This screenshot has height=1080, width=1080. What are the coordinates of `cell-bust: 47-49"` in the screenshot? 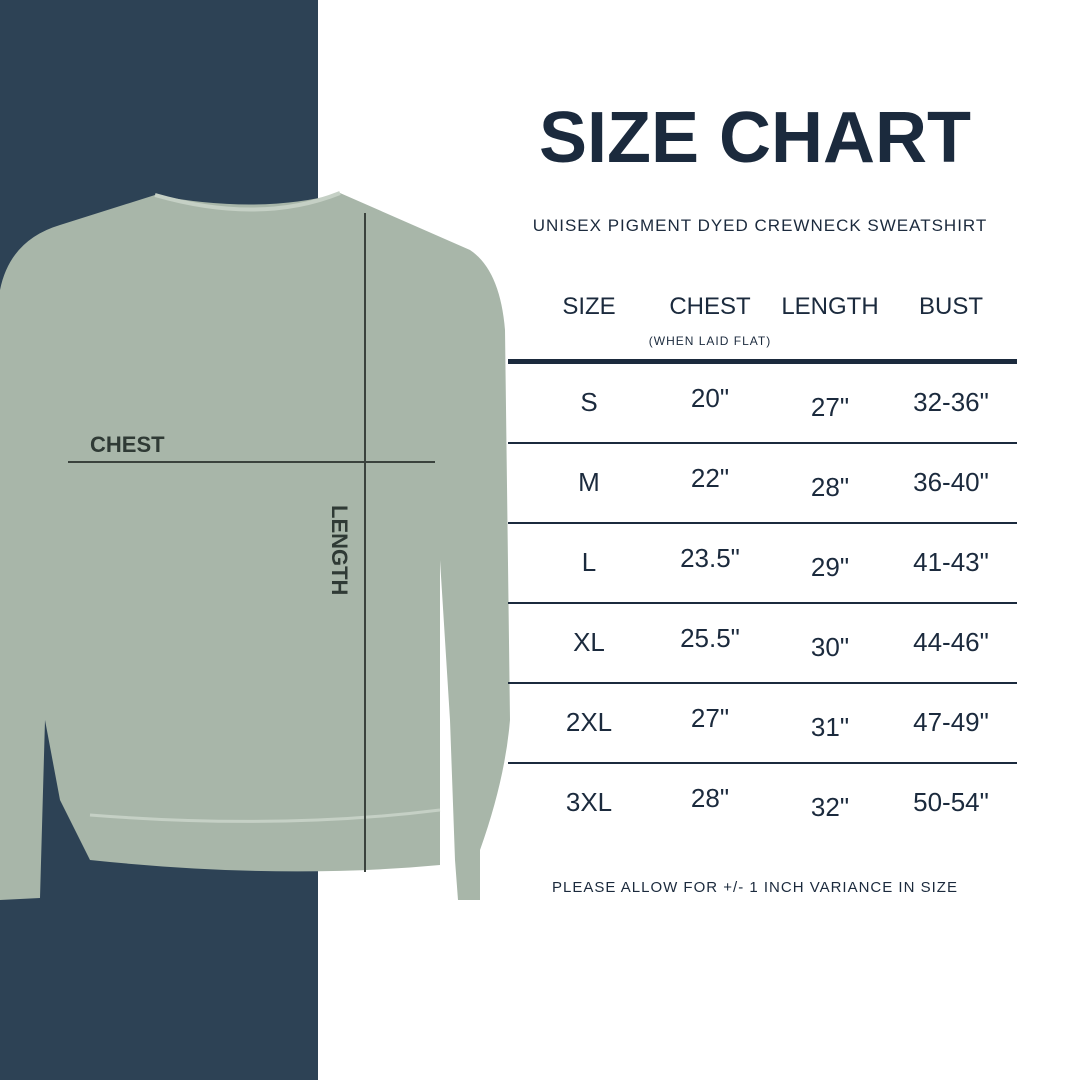 It's located at (951, 722).